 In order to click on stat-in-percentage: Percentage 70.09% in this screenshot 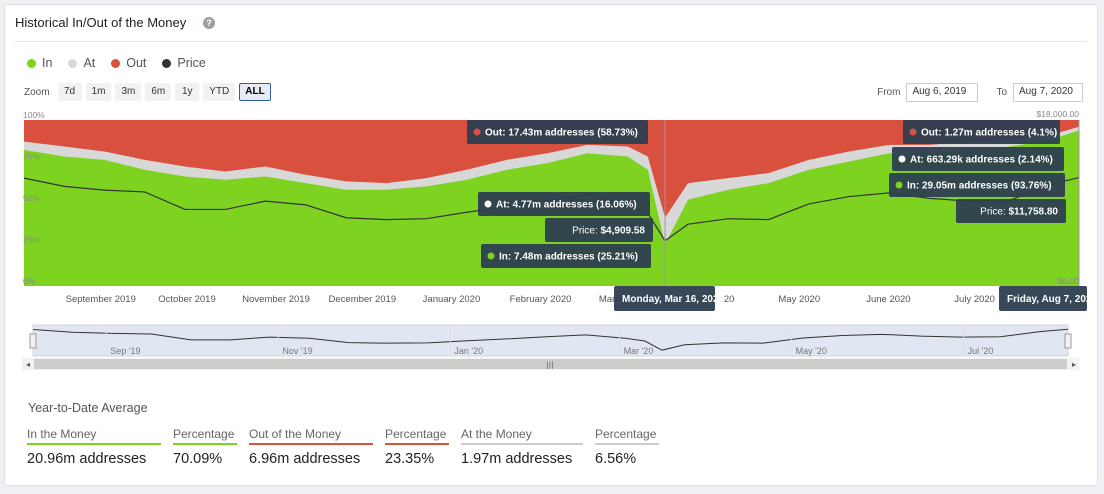, I will do `click(205, 447)`.